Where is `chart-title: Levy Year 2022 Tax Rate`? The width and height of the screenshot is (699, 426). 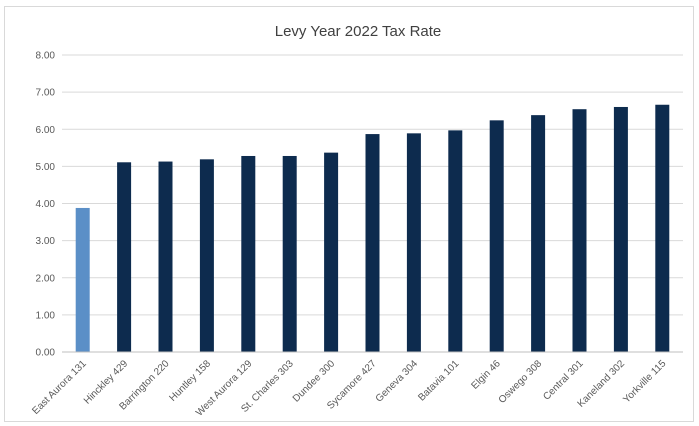
chart-title: Levy Year 2022 Tax Rate is located at coordinates (358, 31).